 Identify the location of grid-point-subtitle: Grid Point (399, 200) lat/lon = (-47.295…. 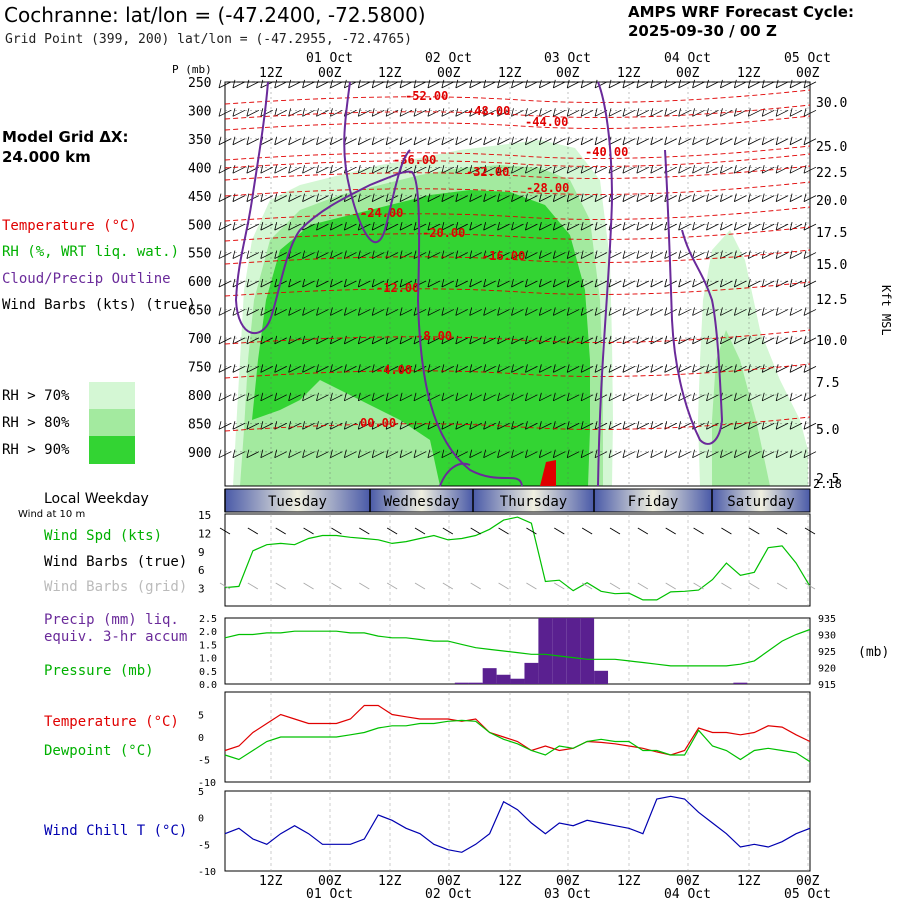
(208, 39).